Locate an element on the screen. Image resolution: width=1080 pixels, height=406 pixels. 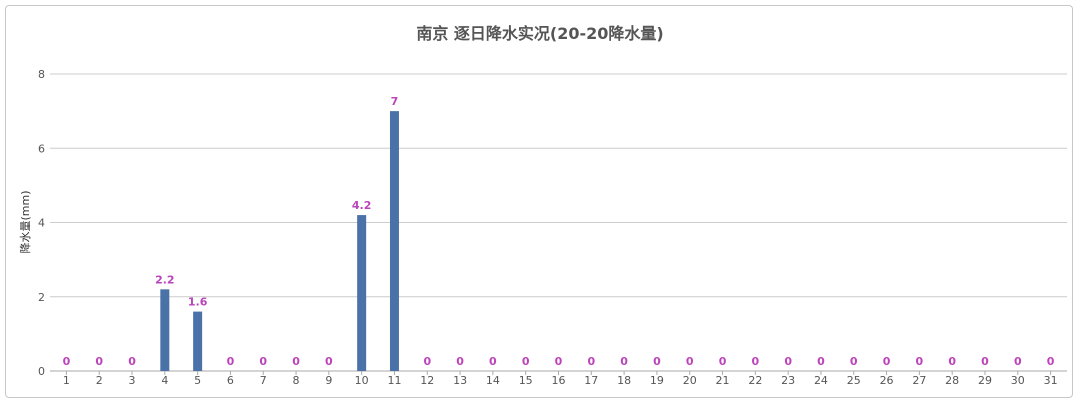
x-tick-label: 28 is located at coordinates (952, 380).